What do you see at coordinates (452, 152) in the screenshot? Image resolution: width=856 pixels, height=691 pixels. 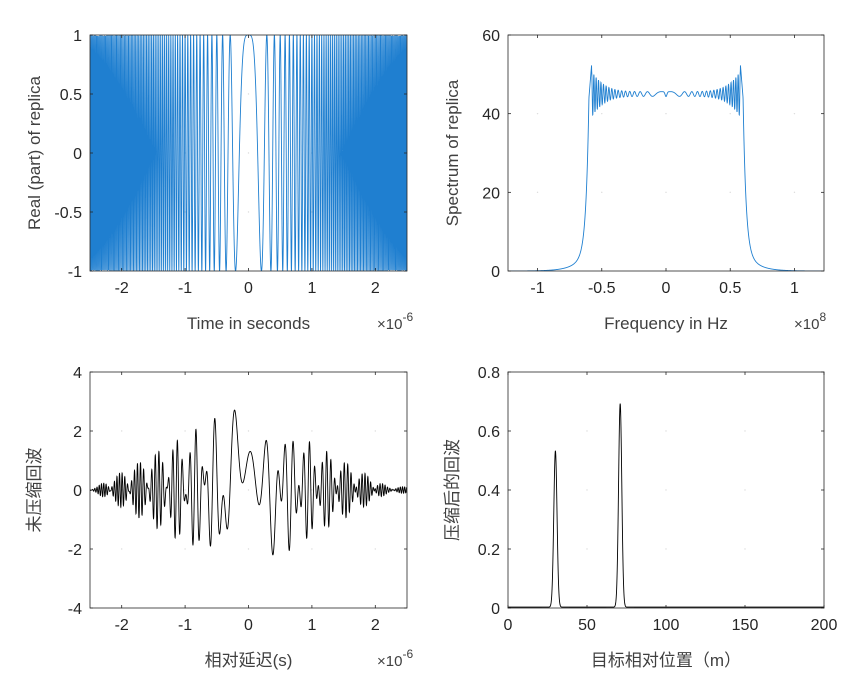 I see `y-axis-label: Spectrum of replica` at bounding box center [452, 152].